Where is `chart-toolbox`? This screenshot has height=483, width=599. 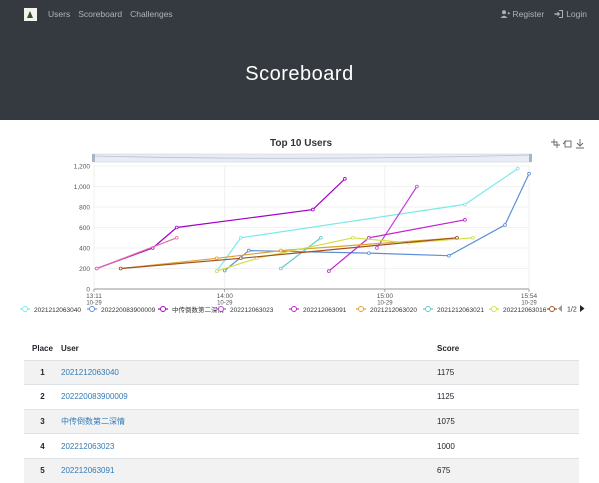
chart-toolbox is located at coordinates (567, 144).